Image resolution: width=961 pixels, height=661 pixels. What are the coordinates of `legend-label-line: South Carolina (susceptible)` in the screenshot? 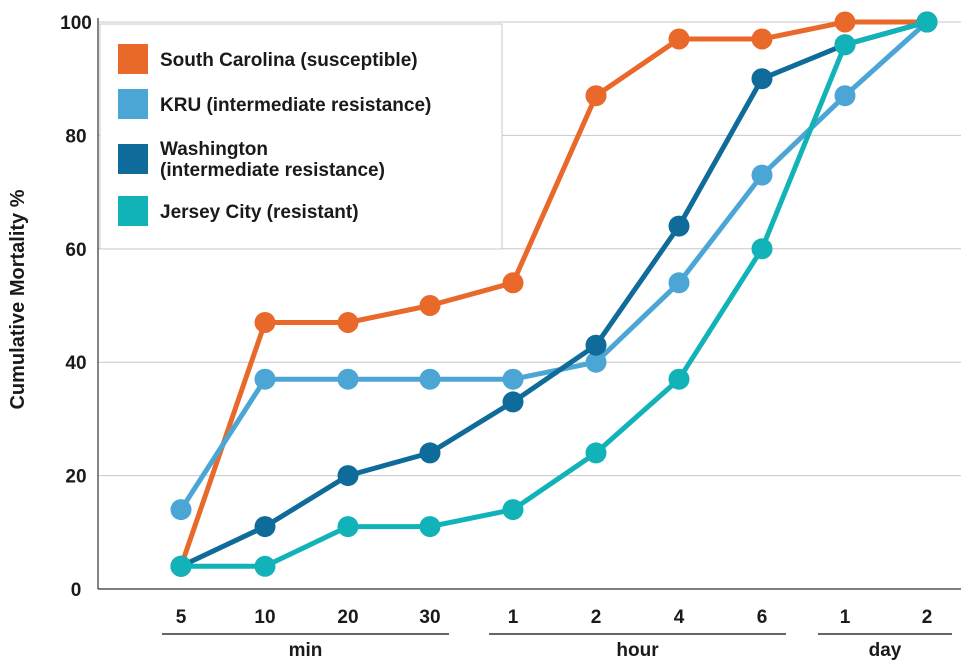 It's located at (289, 60).